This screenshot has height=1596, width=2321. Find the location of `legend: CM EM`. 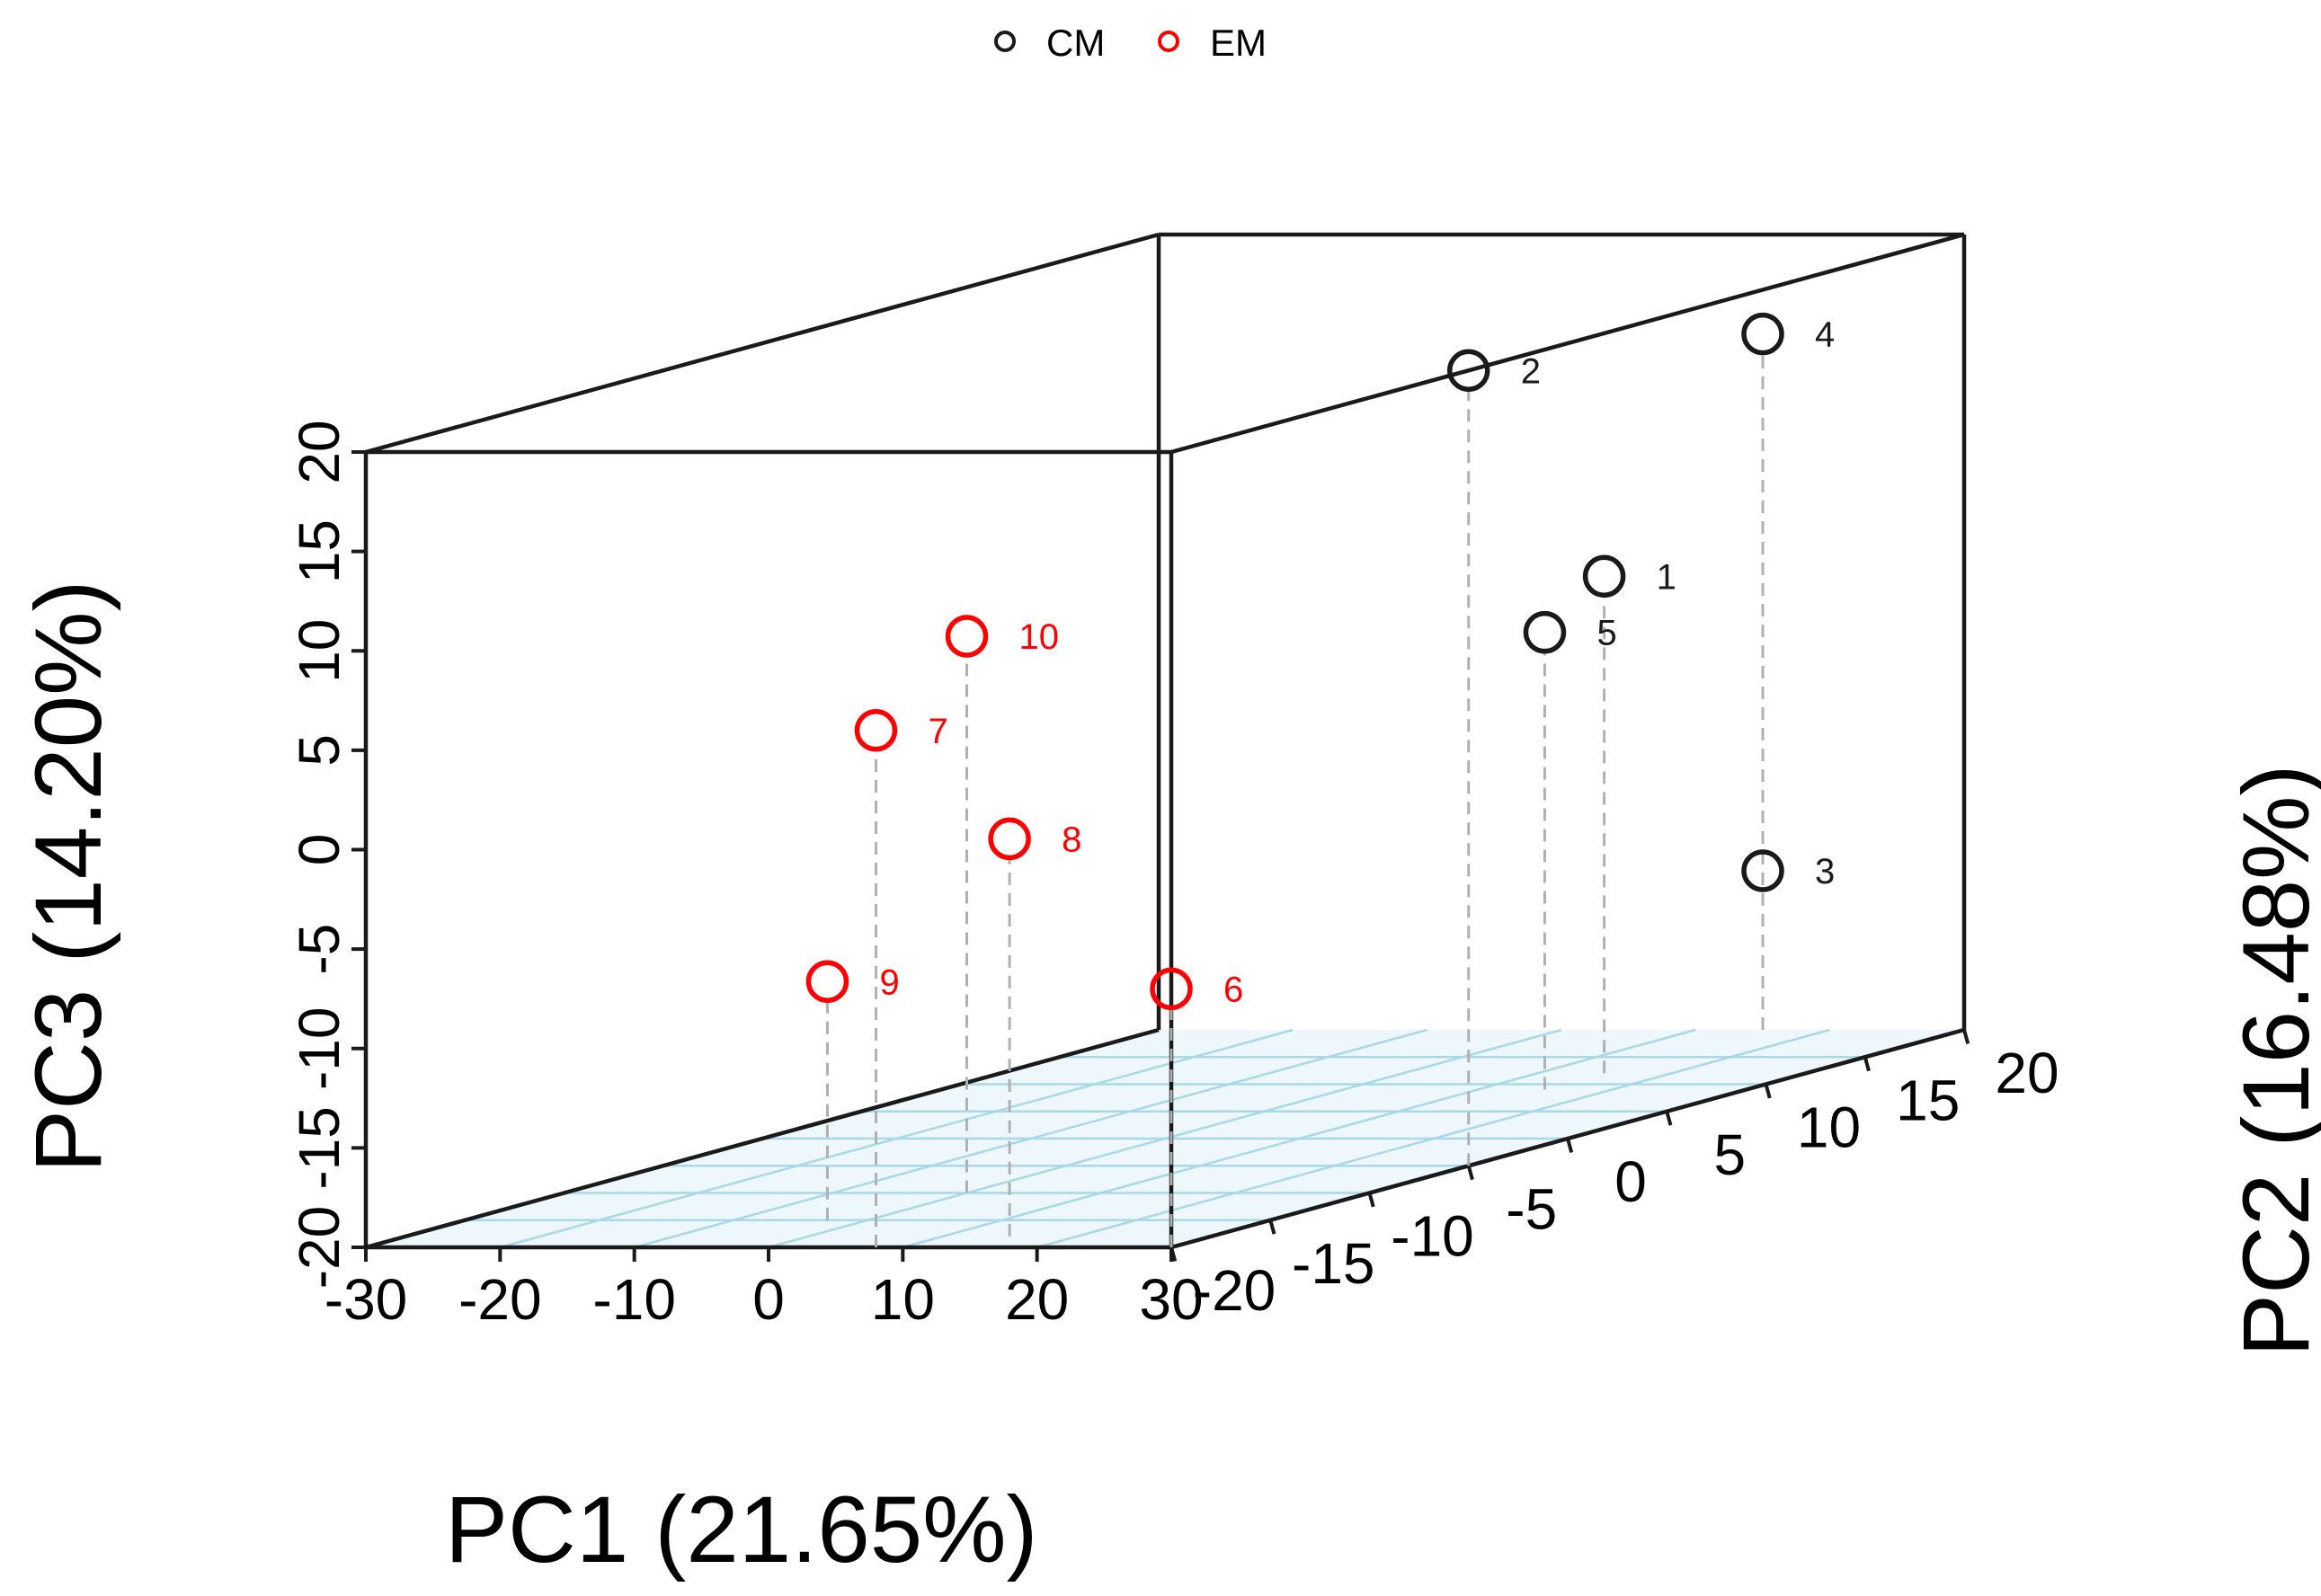

legend: CM EM is located at coordinates (1131, 43).